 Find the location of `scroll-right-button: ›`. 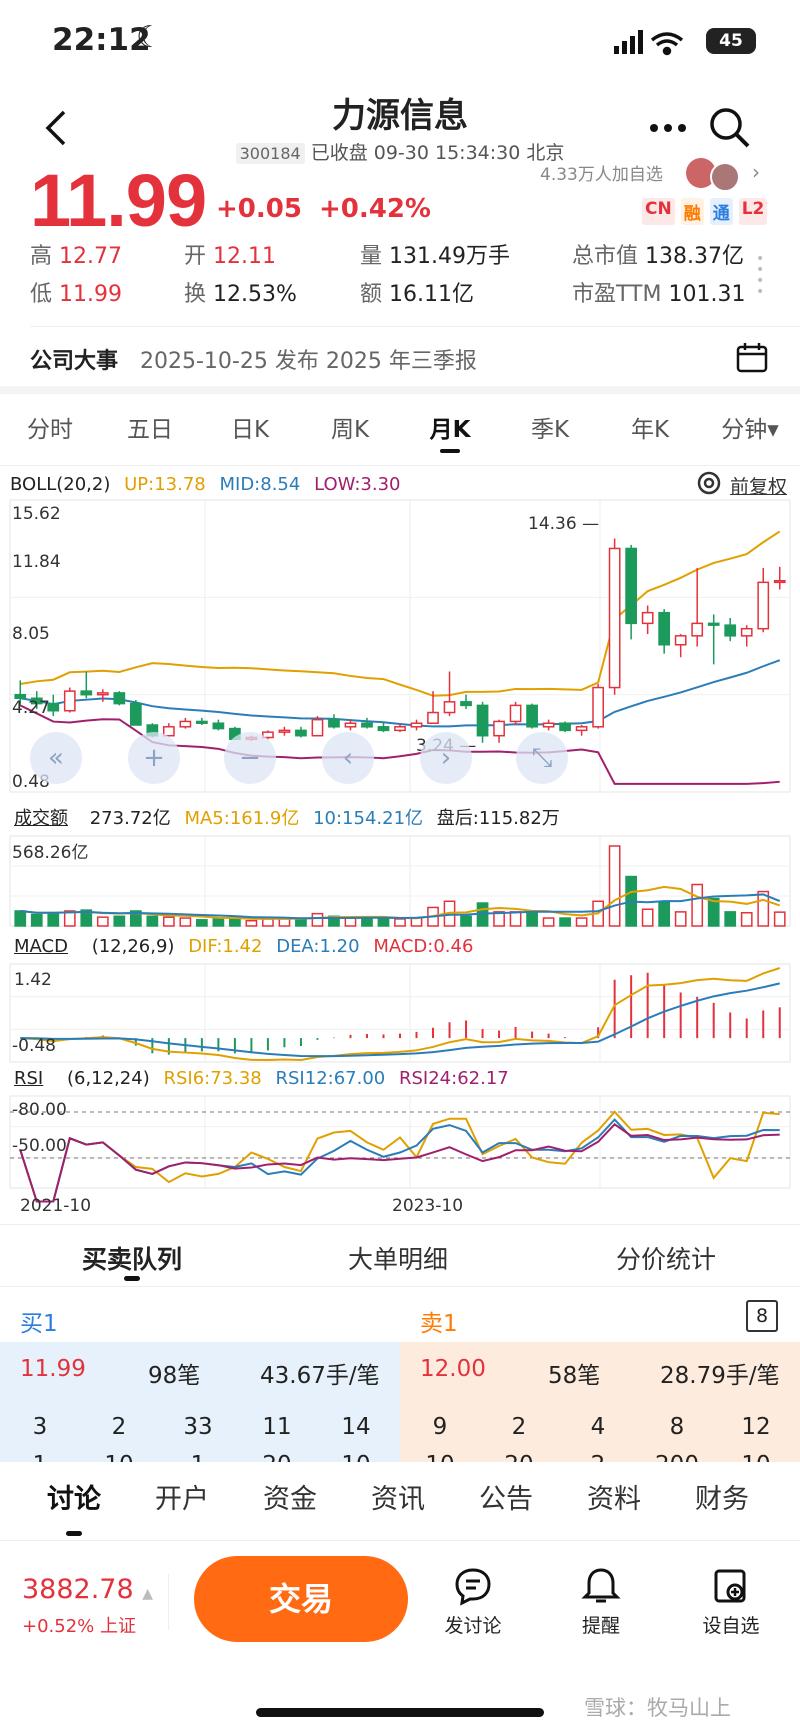

scroll-right-button: › is located at coordinates (446, 758).